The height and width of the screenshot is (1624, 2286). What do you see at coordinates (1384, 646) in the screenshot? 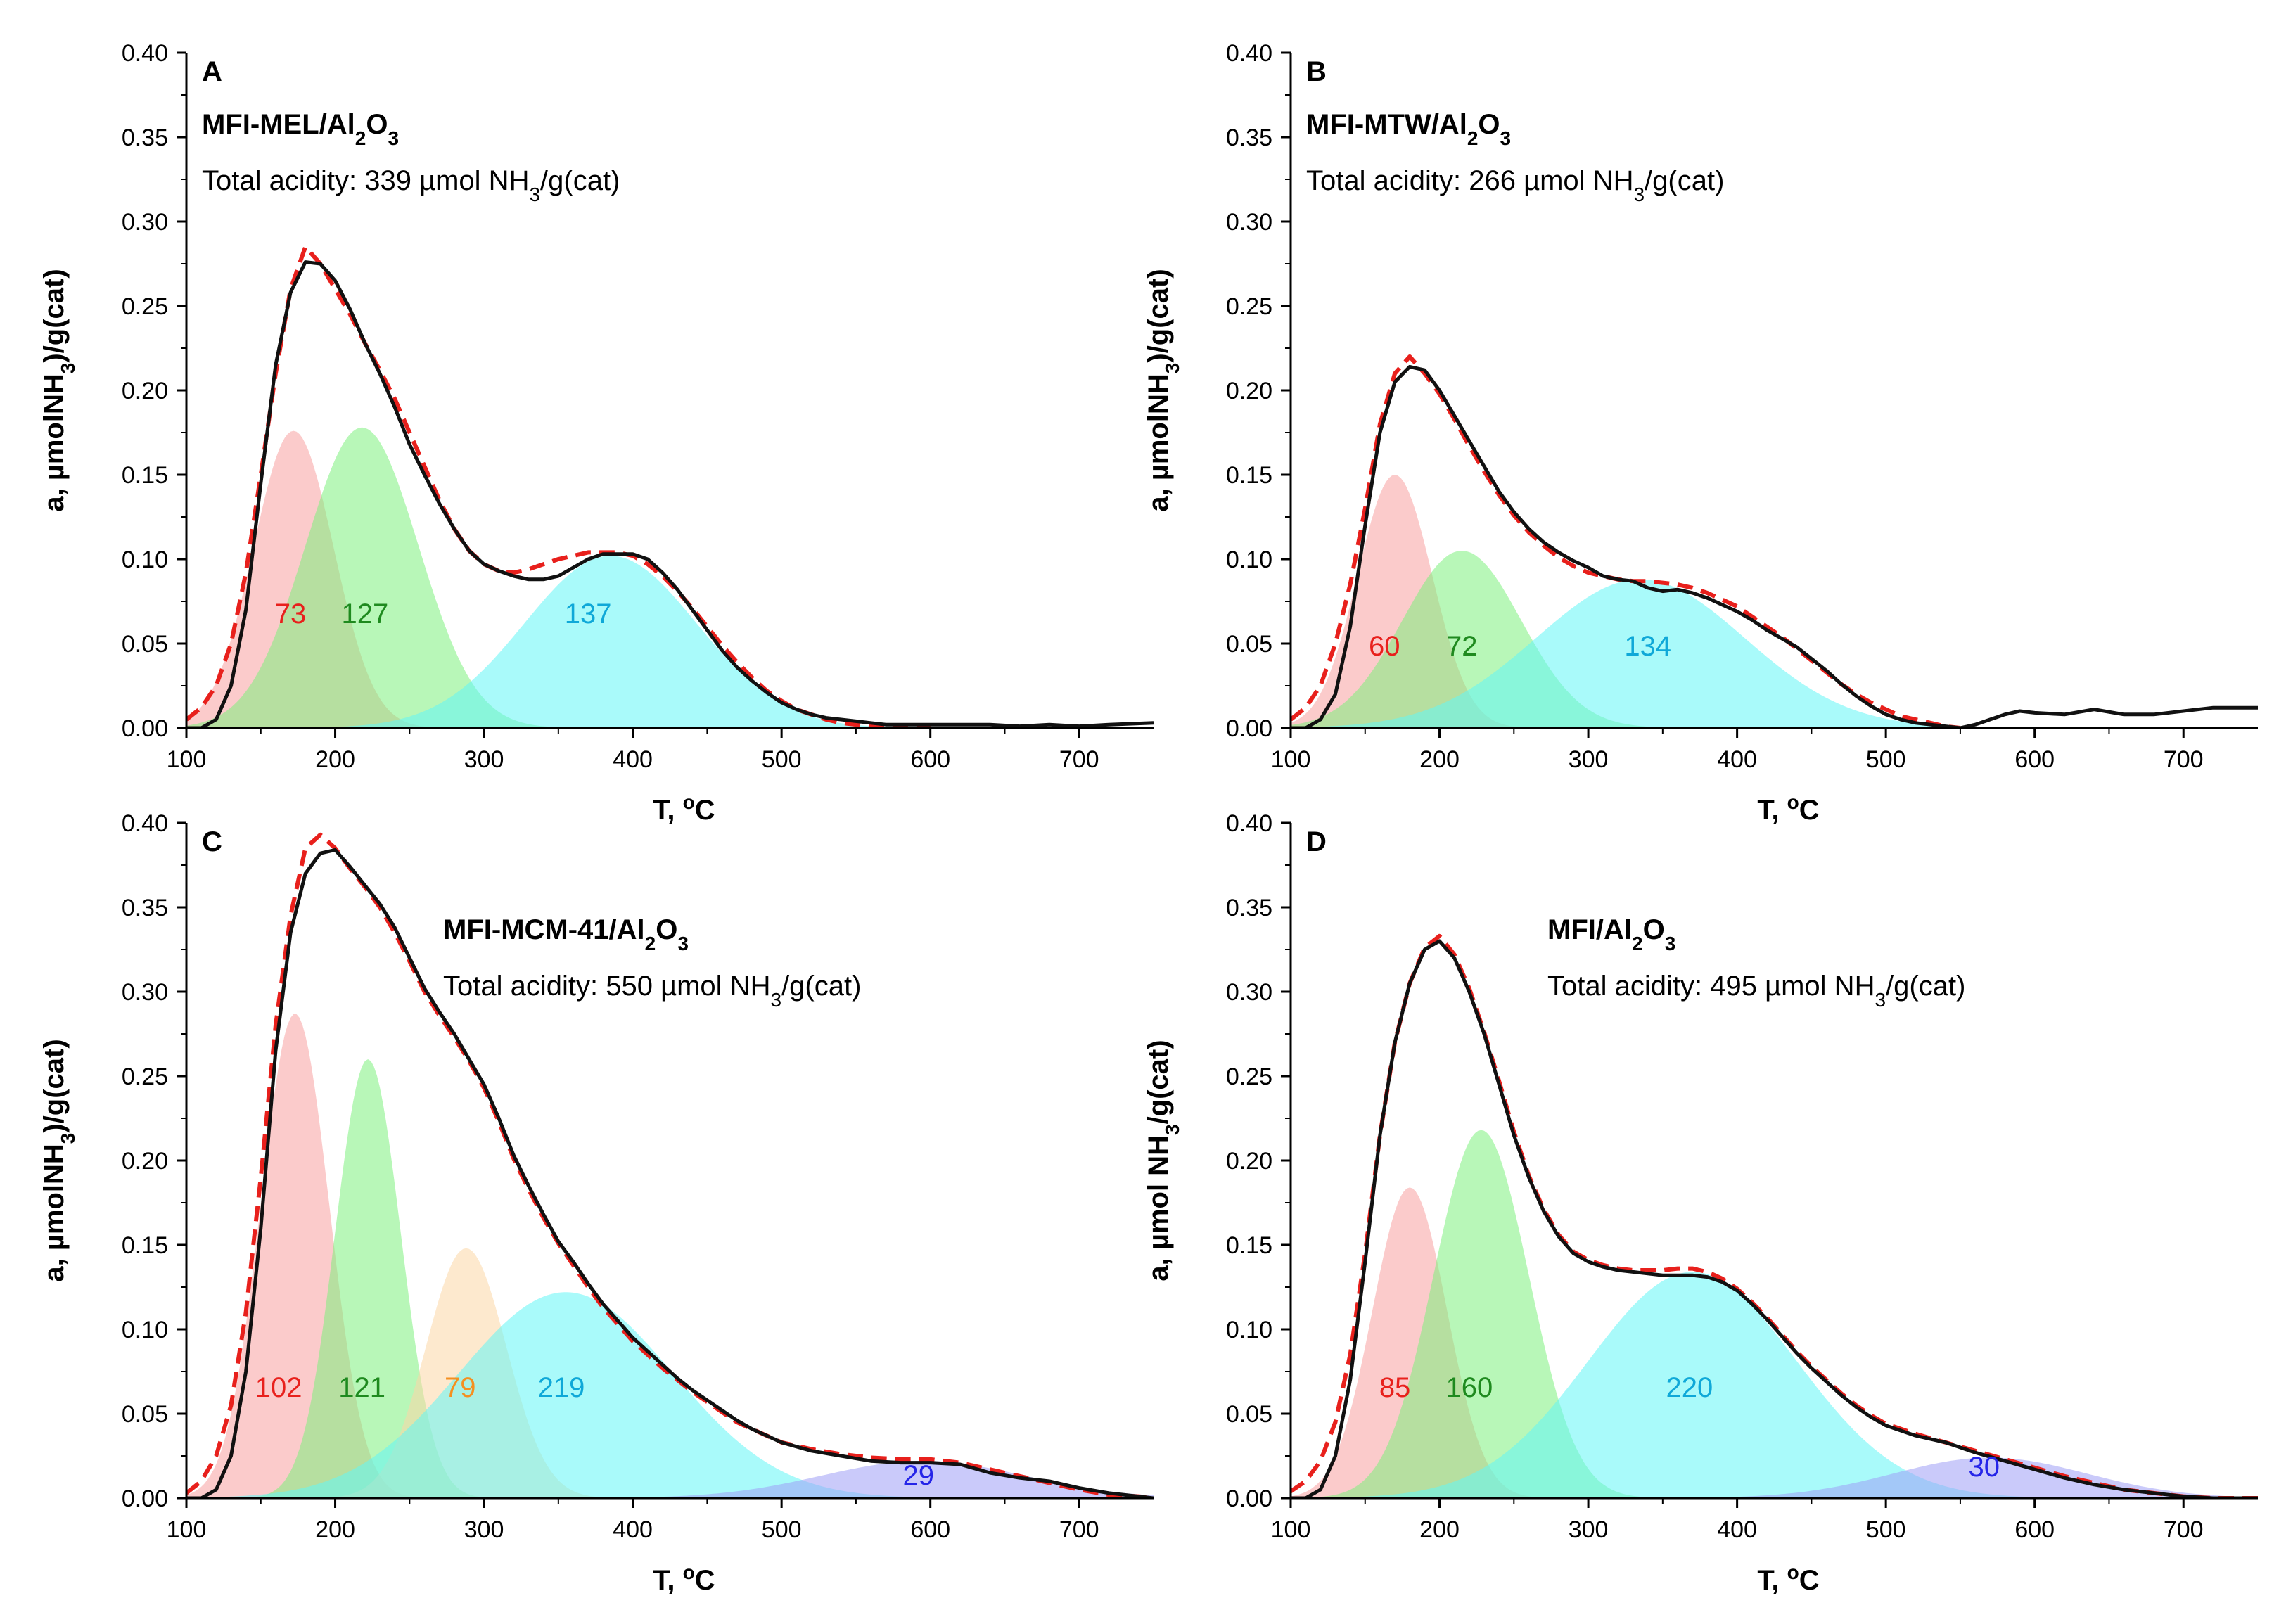
I see `peak-1-label: 60` at bounding box center [1384, 646].